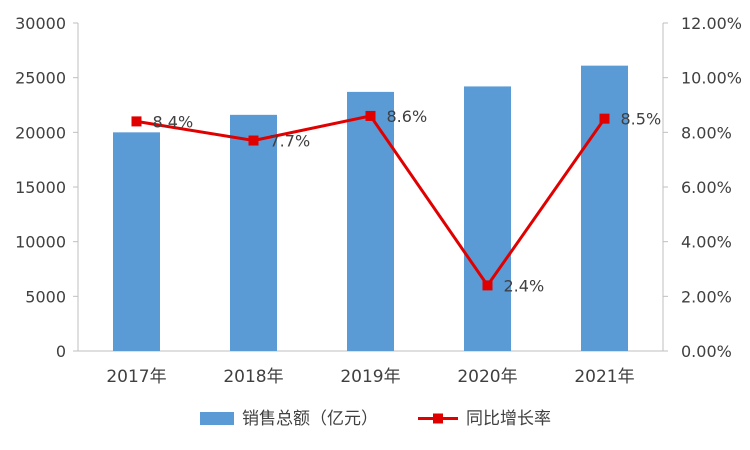  Describe the element at coordinates (136, 377) in the screenshot. I see `x-tick-label: 2017年` at that location.